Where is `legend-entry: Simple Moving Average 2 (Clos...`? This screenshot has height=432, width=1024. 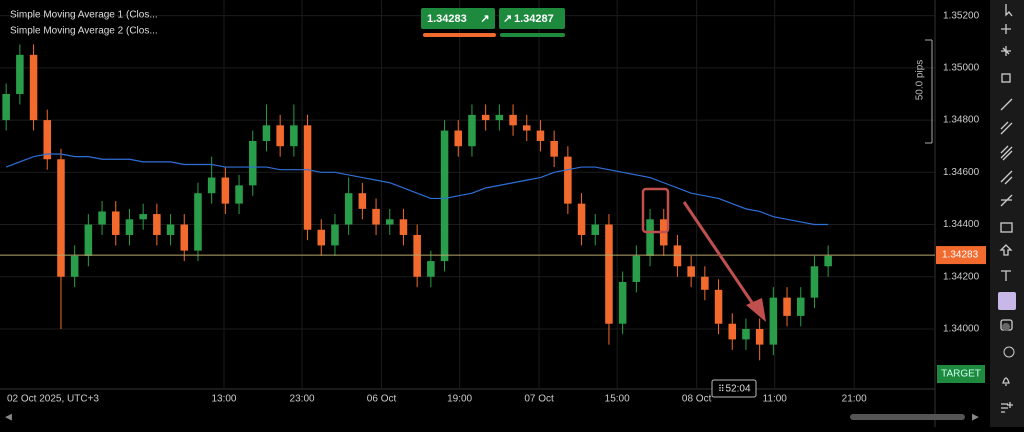 legend-entry: Simple Moving Average 2 (Clos... is located at coordinates (84, 31).